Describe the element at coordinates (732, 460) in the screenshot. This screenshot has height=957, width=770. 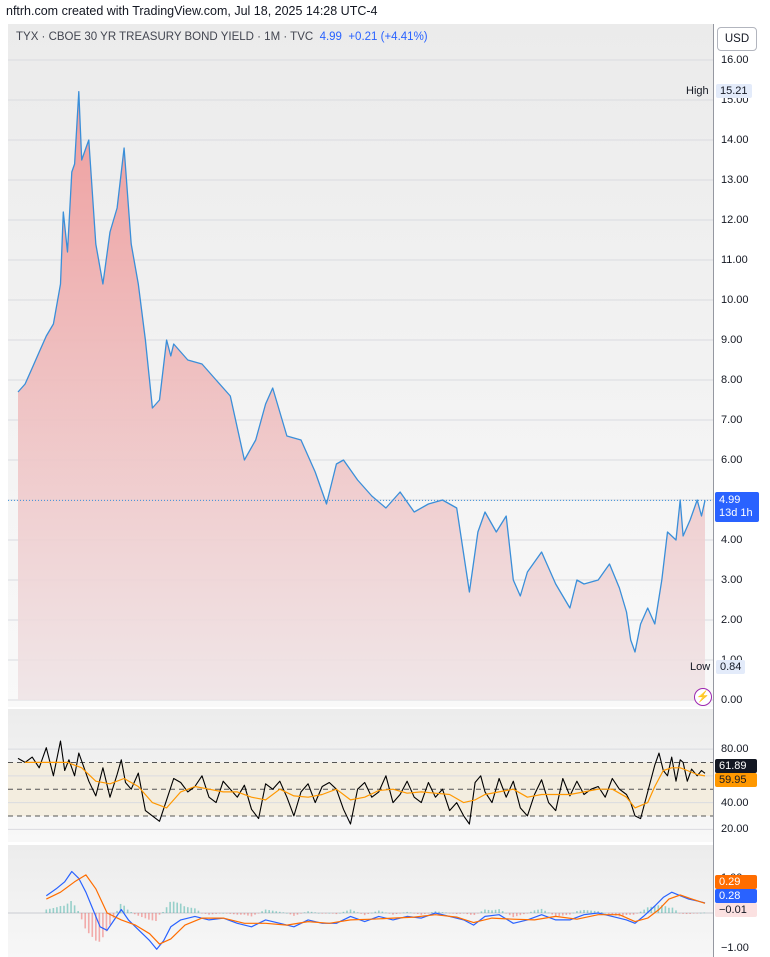
I see `price-axis-tick: 6.00` at that location.